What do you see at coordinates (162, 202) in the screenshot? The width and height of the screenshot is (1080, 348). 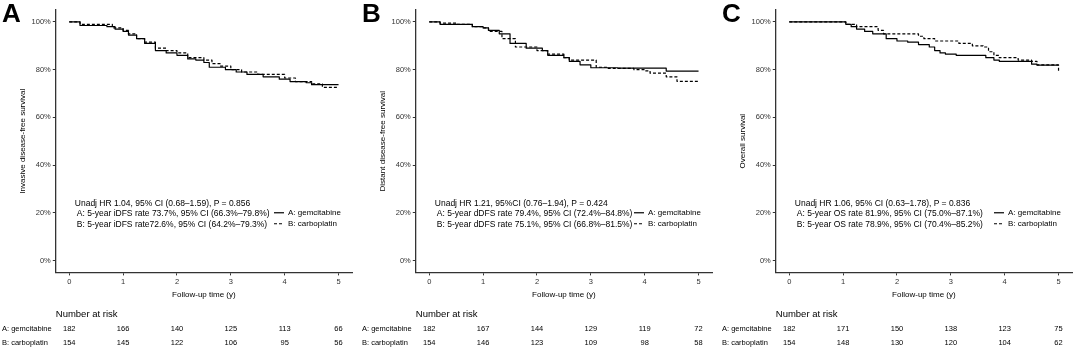 I see `annotation: Unadj HR 1.04, 95% CI (0.68–1.59), P = 0.856` at bounding box center [162, 202].